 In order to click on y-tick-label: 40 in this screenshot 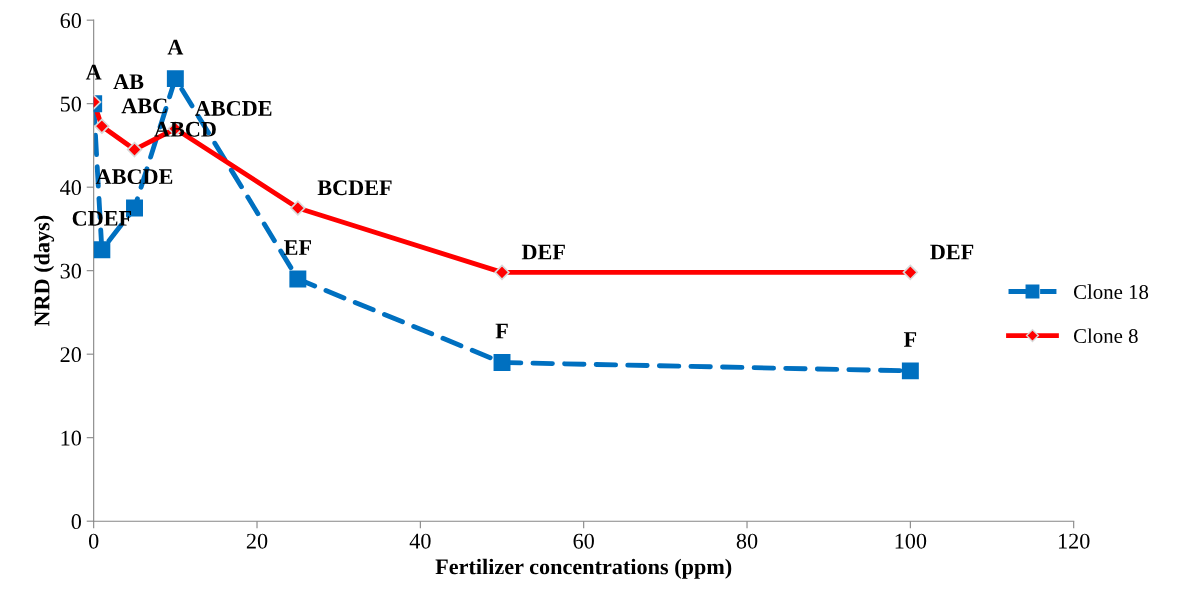, I will do `click(71, 188)`.